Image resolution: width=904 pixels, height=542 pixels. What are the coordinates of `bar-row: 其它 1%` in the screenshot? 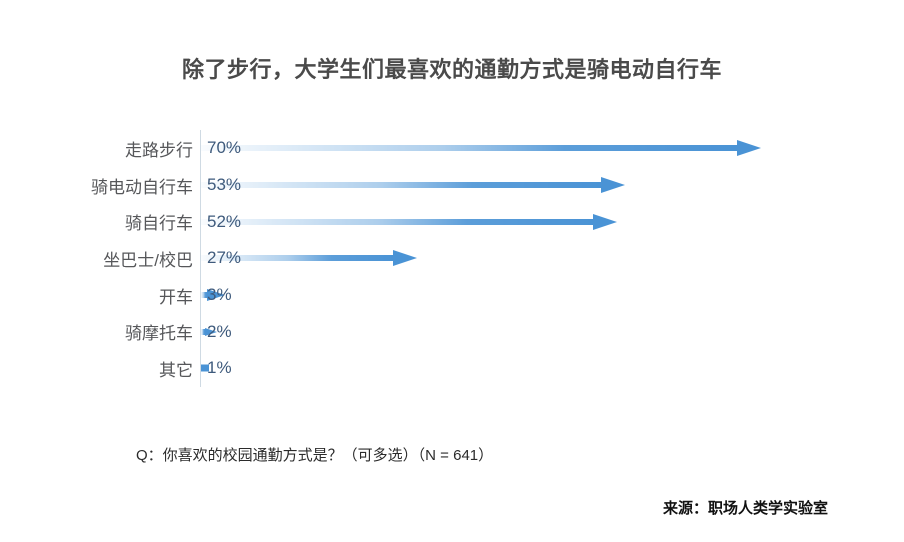 It's located at (452, 368).